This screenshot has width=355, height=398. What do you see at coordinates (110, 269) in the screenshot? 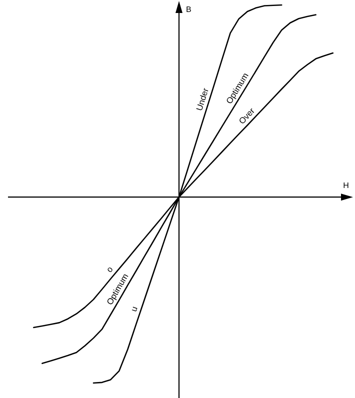
I see `annotation: o` at bounding box center [110, 269].